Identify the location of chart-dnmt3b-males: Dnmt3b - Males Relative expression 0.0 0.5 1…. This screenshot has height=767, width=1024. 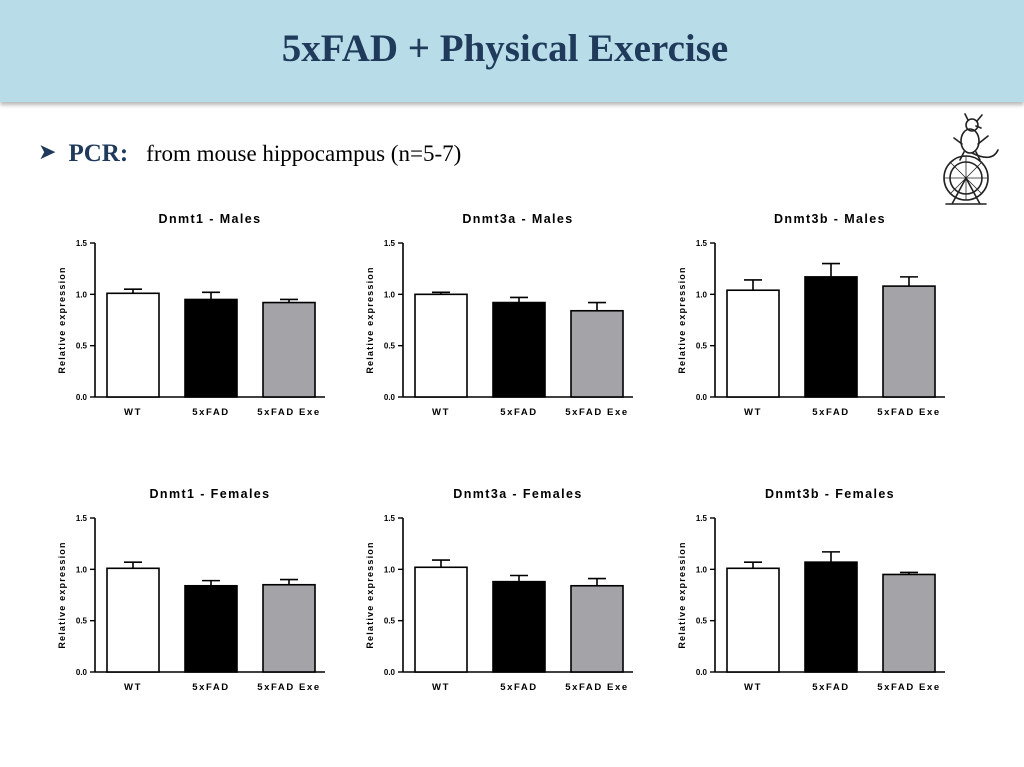
(811, 315).